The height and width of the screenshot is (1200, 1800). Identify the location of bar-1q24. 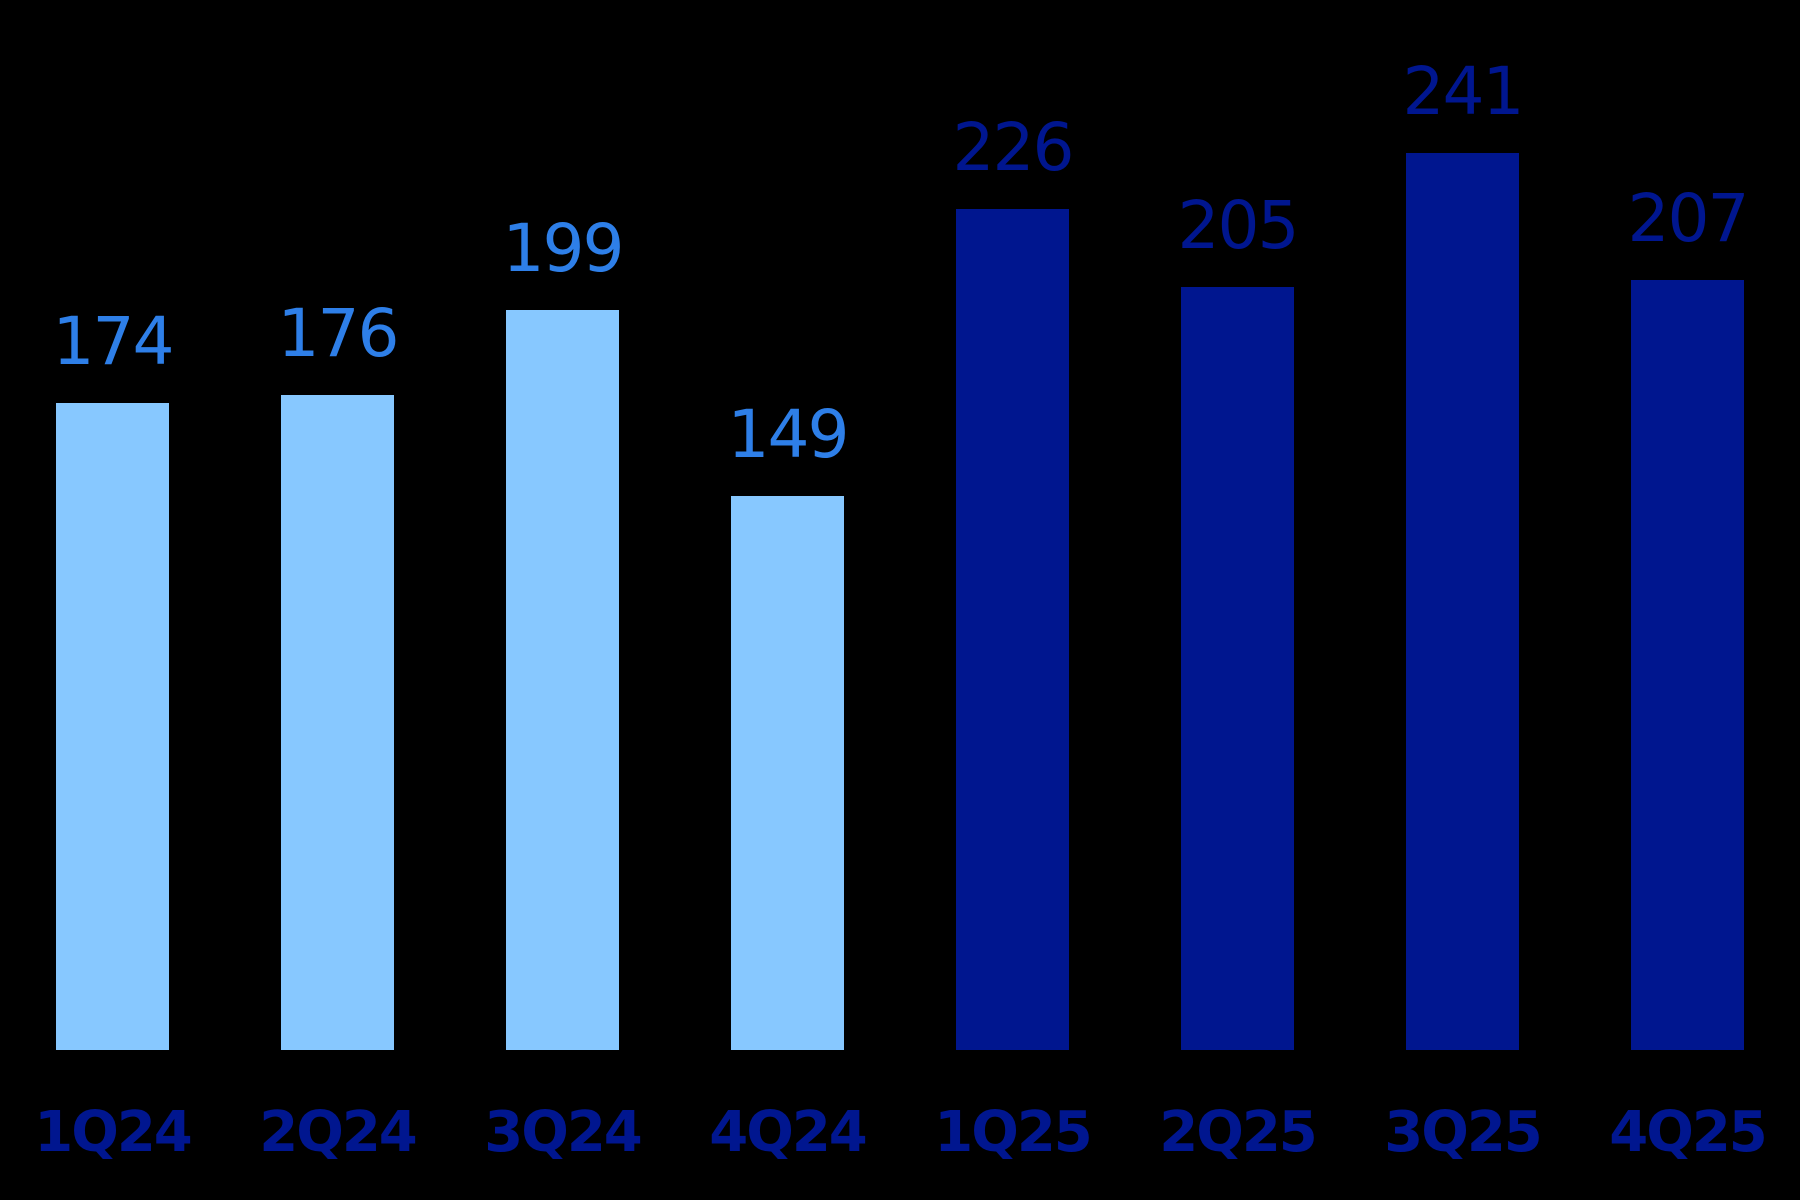
(112, 726).